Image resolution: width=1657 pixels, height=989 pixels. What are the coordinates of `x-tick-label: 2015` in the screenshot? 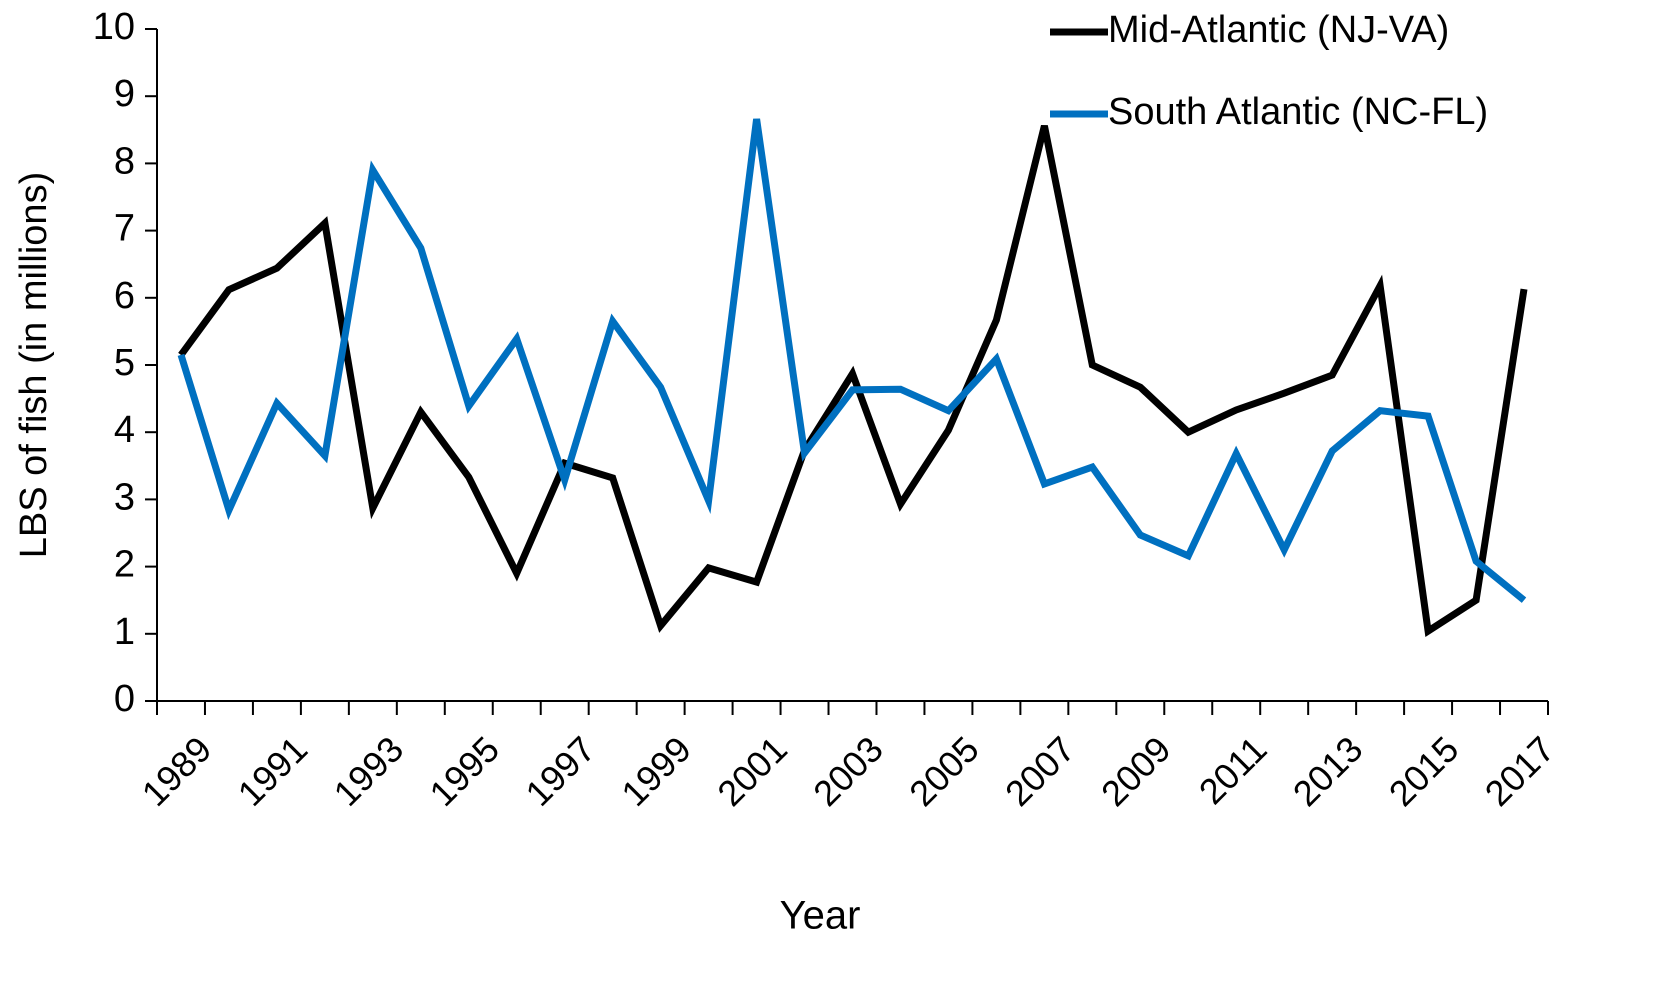 It's located at (1424, 771).